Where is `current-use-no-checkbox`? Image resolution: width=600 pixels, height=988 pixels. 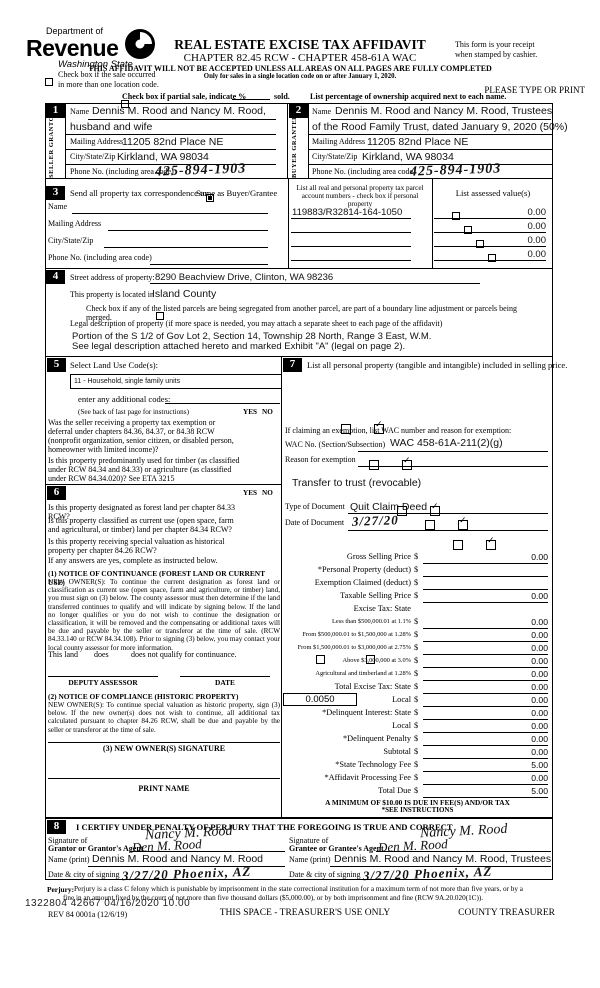 current-use-no-checkbox is located at coordinates (463, 524).